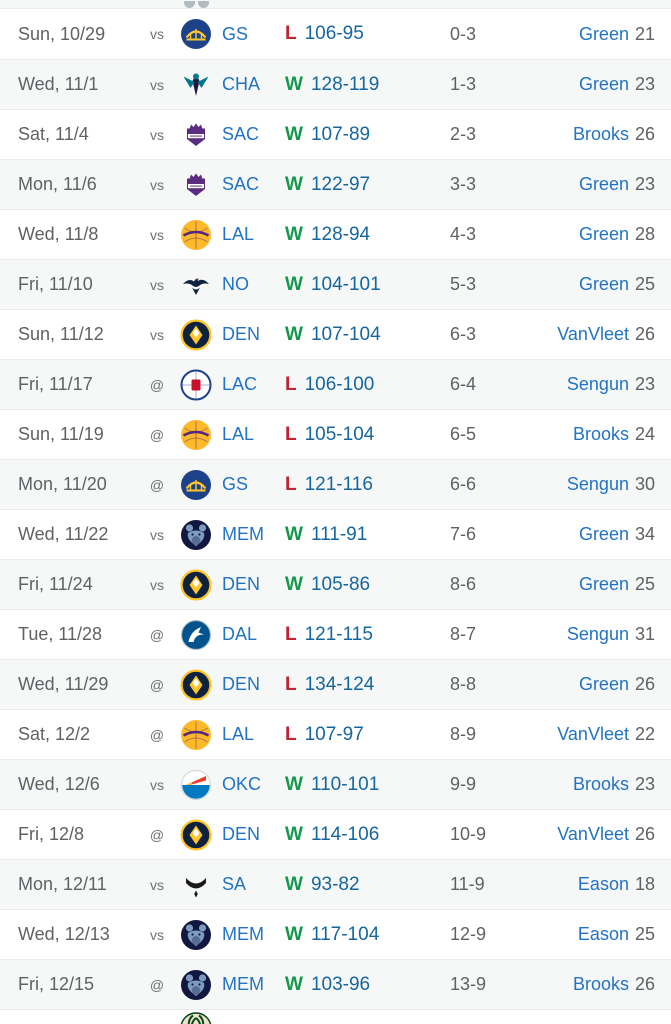 This screenshot has height=1024, width=671. I want to click on score-link: 103-96, so click(340, 984).